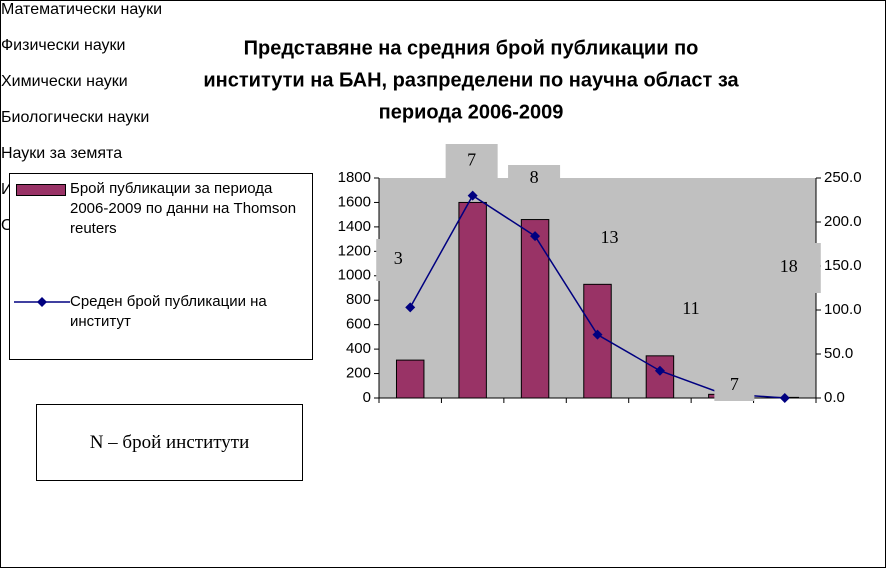 The width and height of the screenshot is (886, 568). What do you see at coordinates (358, 299) in the screenshot?
I see `y-tick-label: 800` at bounding box center [358, 299].